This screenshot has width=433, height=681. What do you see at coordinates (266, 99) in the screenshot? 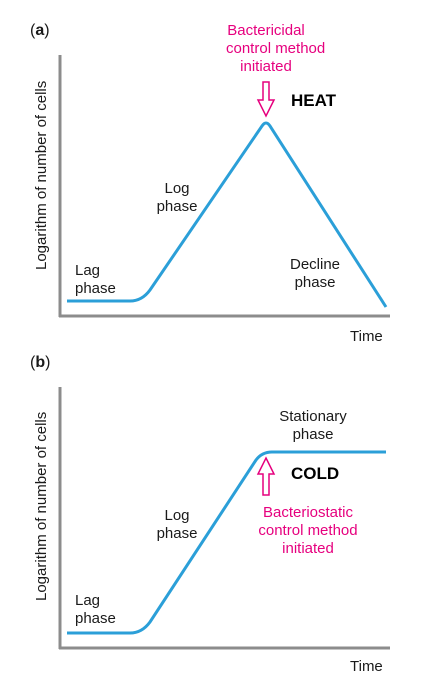
I see `panel-a-control-arrow` at bounding box center [266, 99].